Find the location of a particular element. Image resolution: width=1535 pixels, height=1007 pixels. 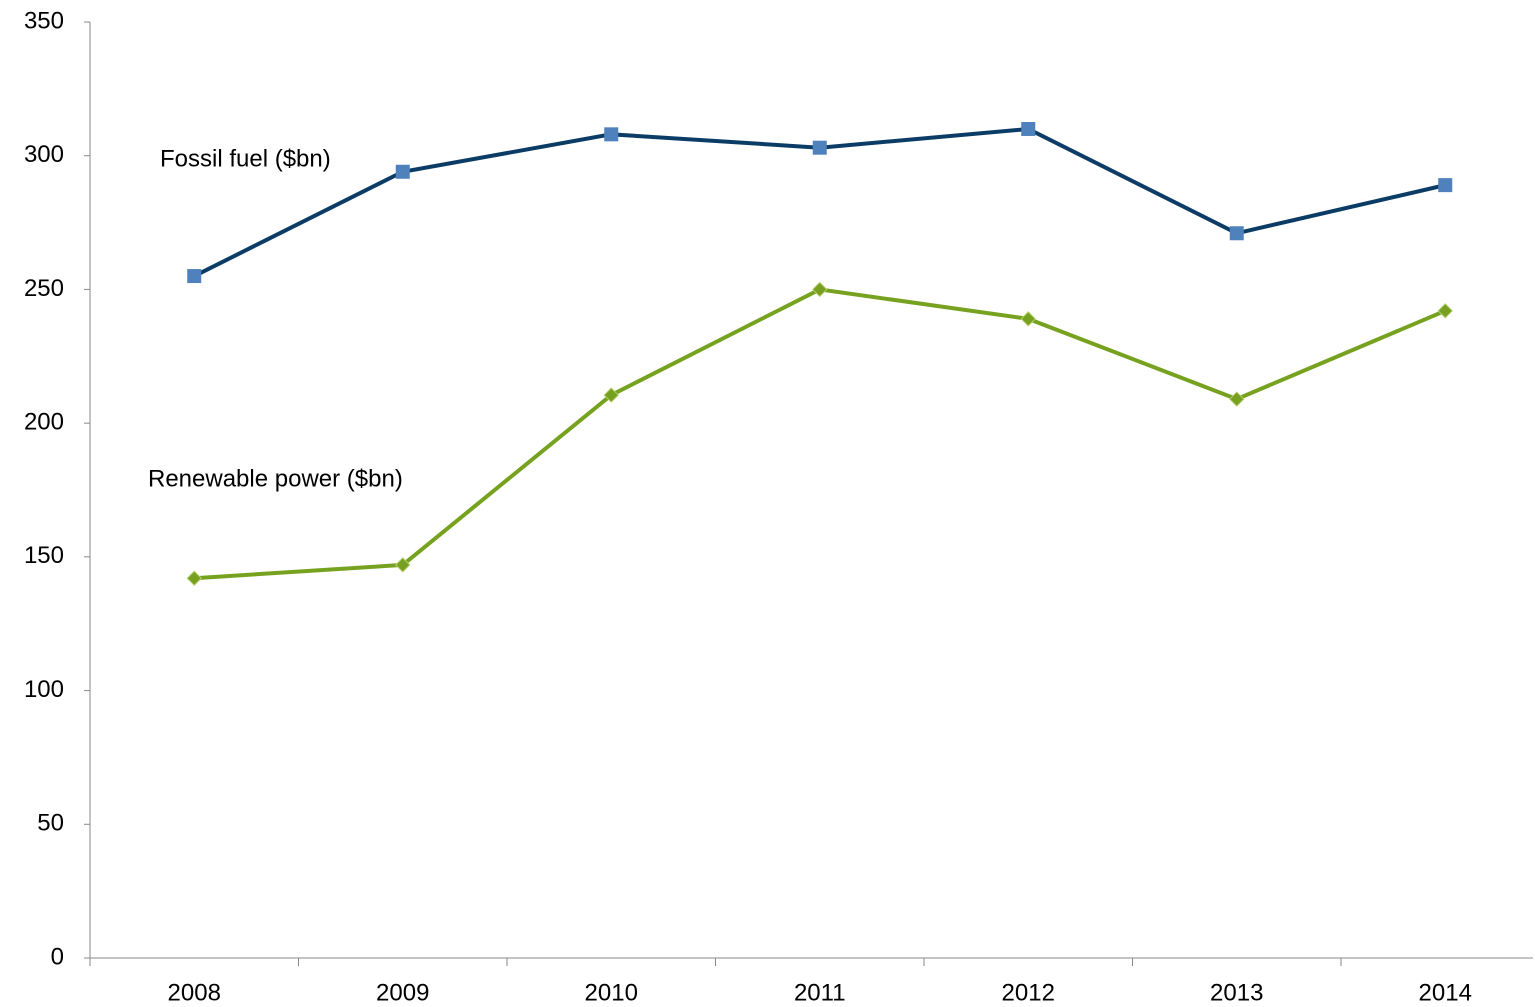

y-tick-label: 350 is located at coordinates (44, 20).